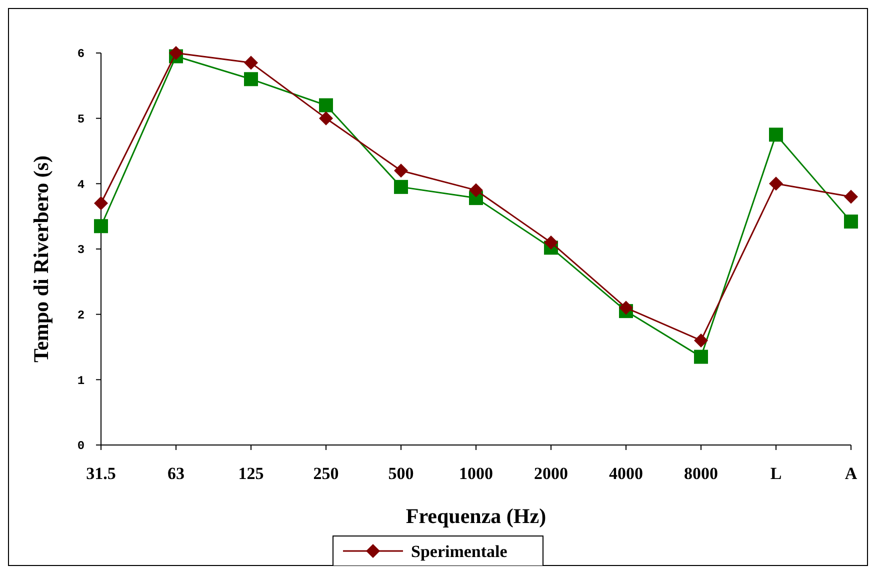 The image size is (876, 574). Describe the element at coordinates (476, 473) in the screenshot. I see `x-tick-label: 1000` at that location.